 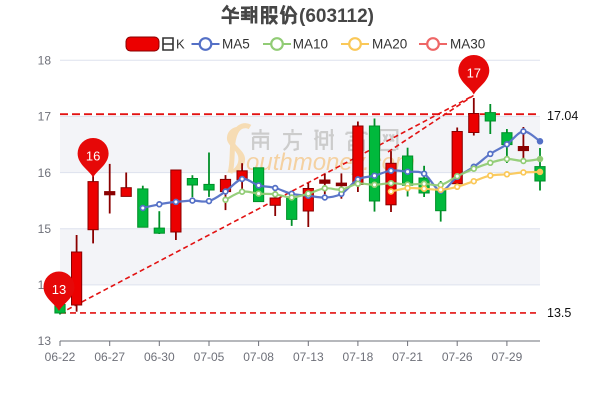 What do you see at coordinates (236, 44) in the screenshot?
I see `svg-text: MA5` at bounding box center [236, 44].